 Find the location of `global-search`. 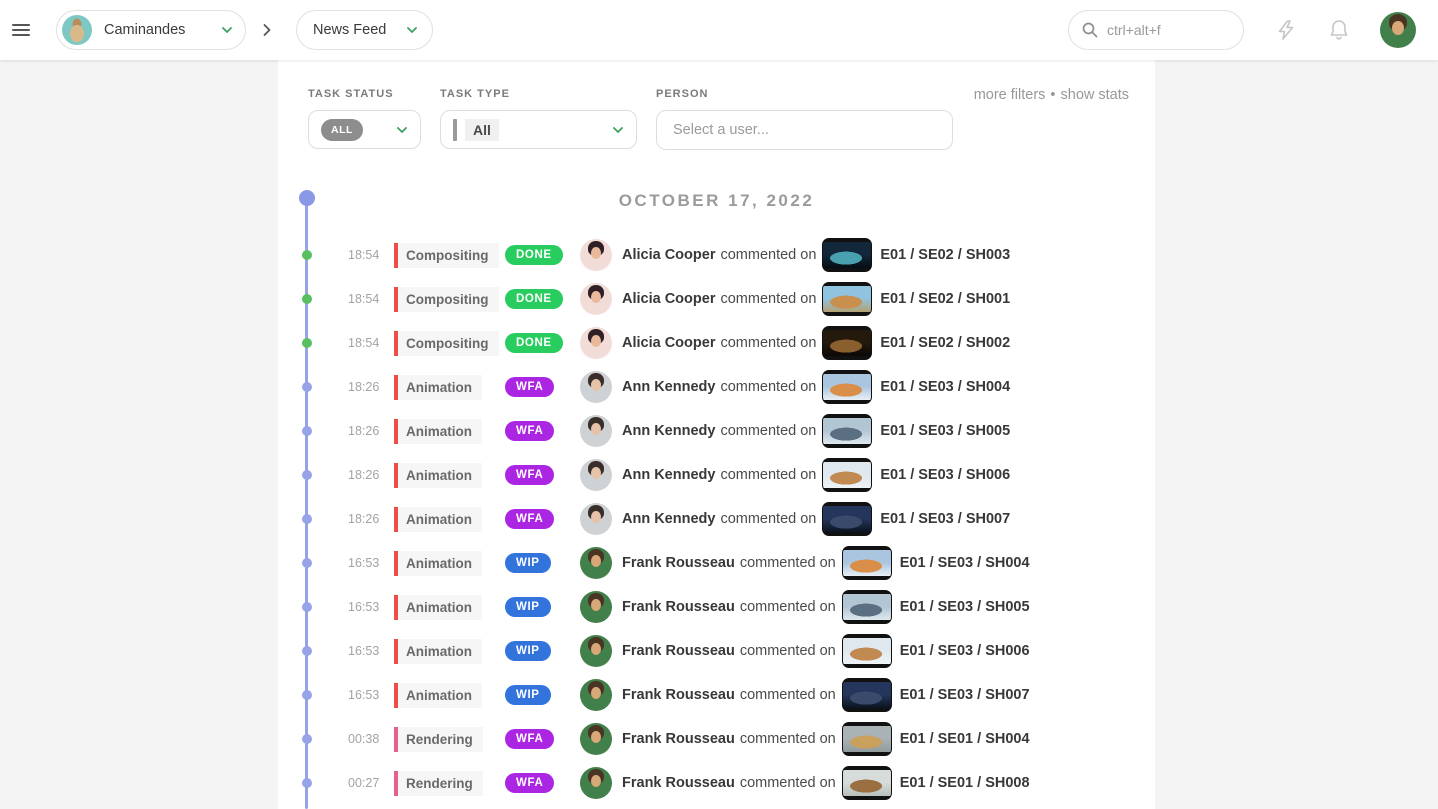

global-search is located at coordinates (1156, 30).